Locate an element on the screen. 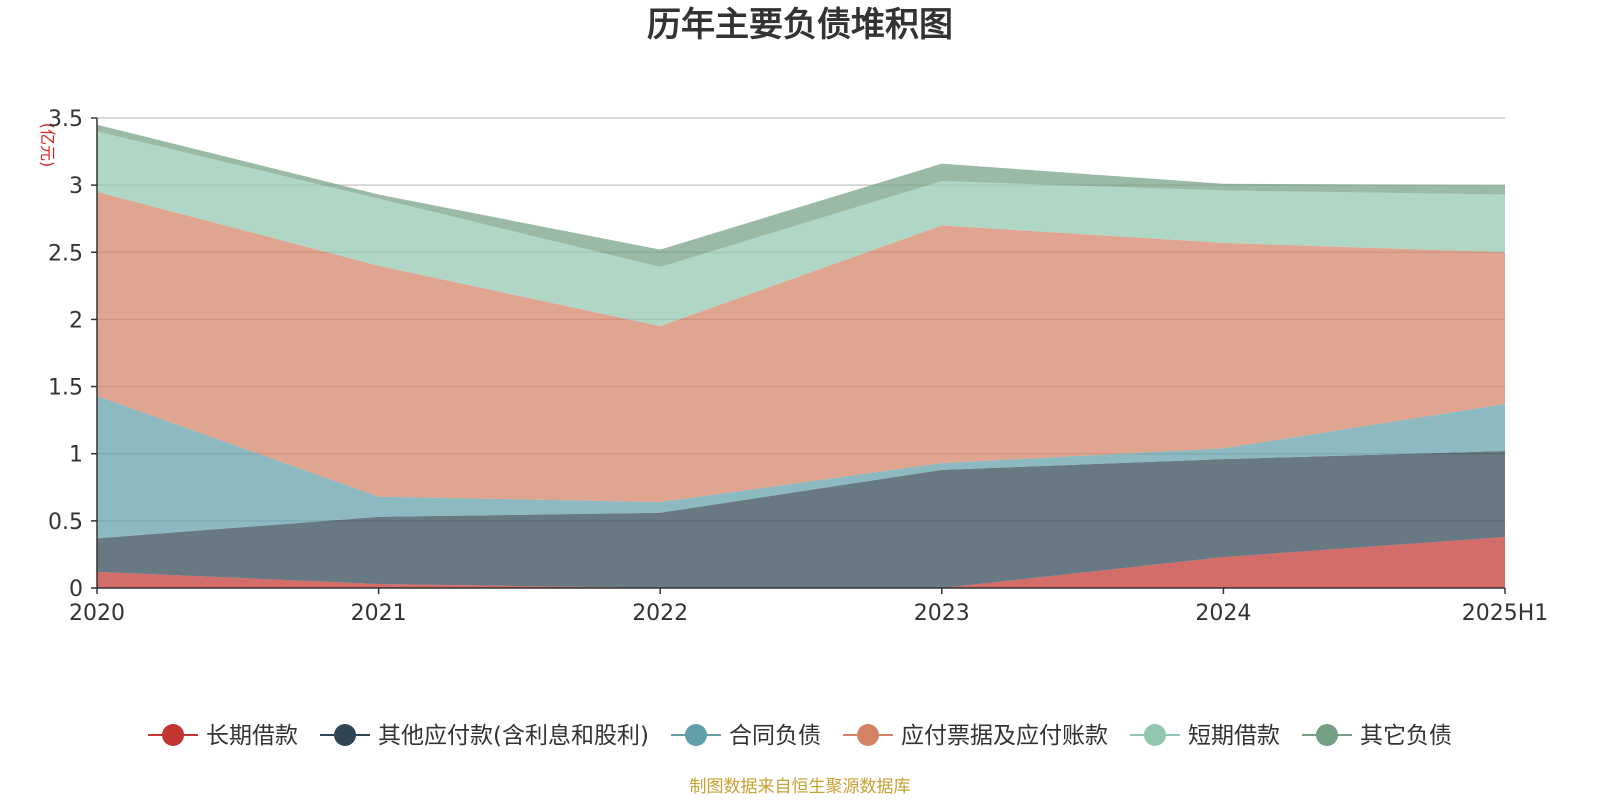 The image size is (1600, 800). y-tick-label-6: 3 is located at coordinates (76, 186).